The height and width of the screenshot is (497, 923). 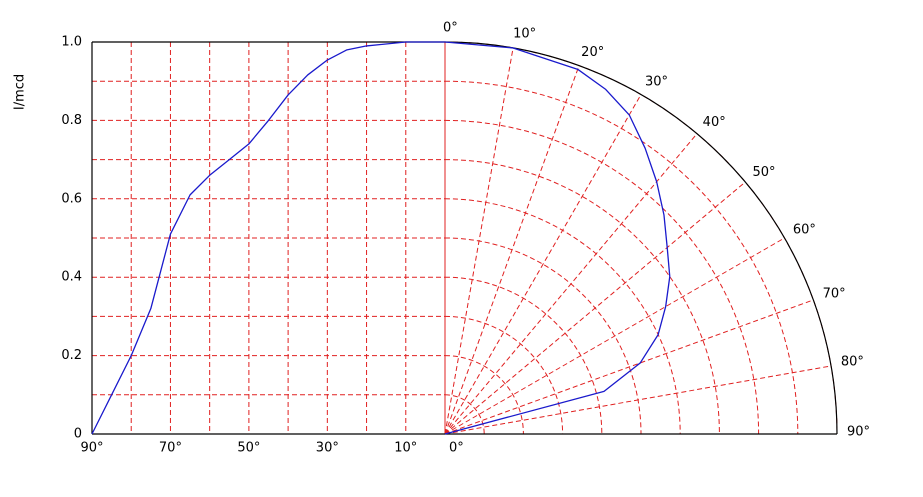 I want to click on y-tick-label: 0.8, so click(x=71, y=120).